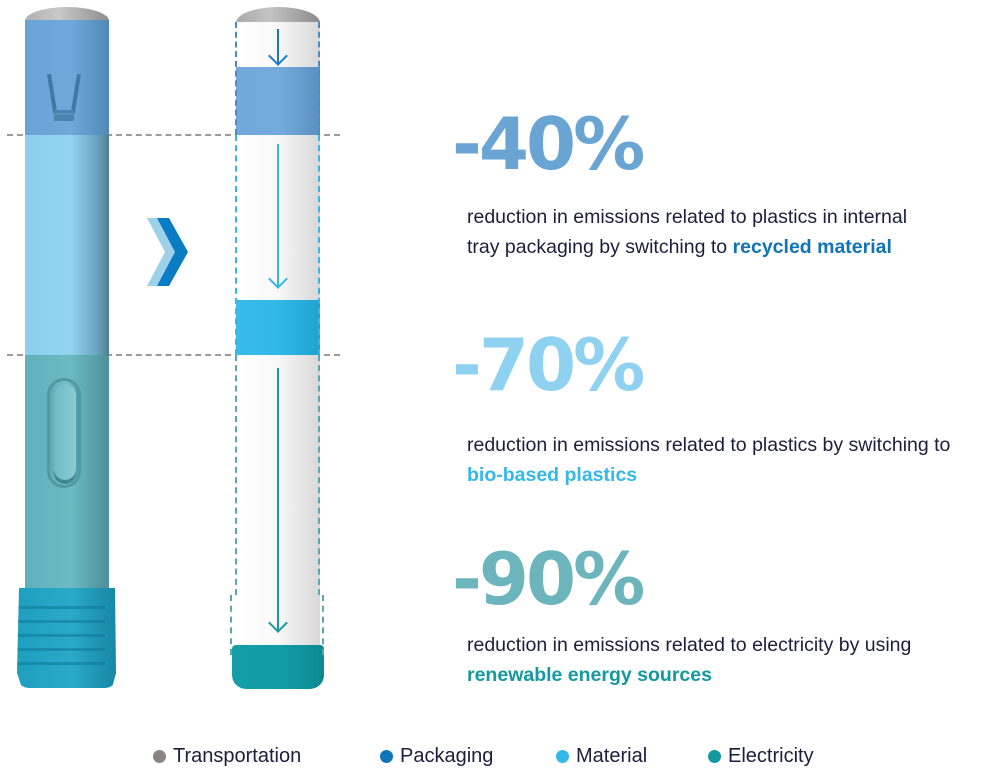 Image resolution: width=1000 pixels, height=776 pixels. Describe the element at coordinates (159, 756) in the screenshot. I see `gray-dot-icon` at that location.